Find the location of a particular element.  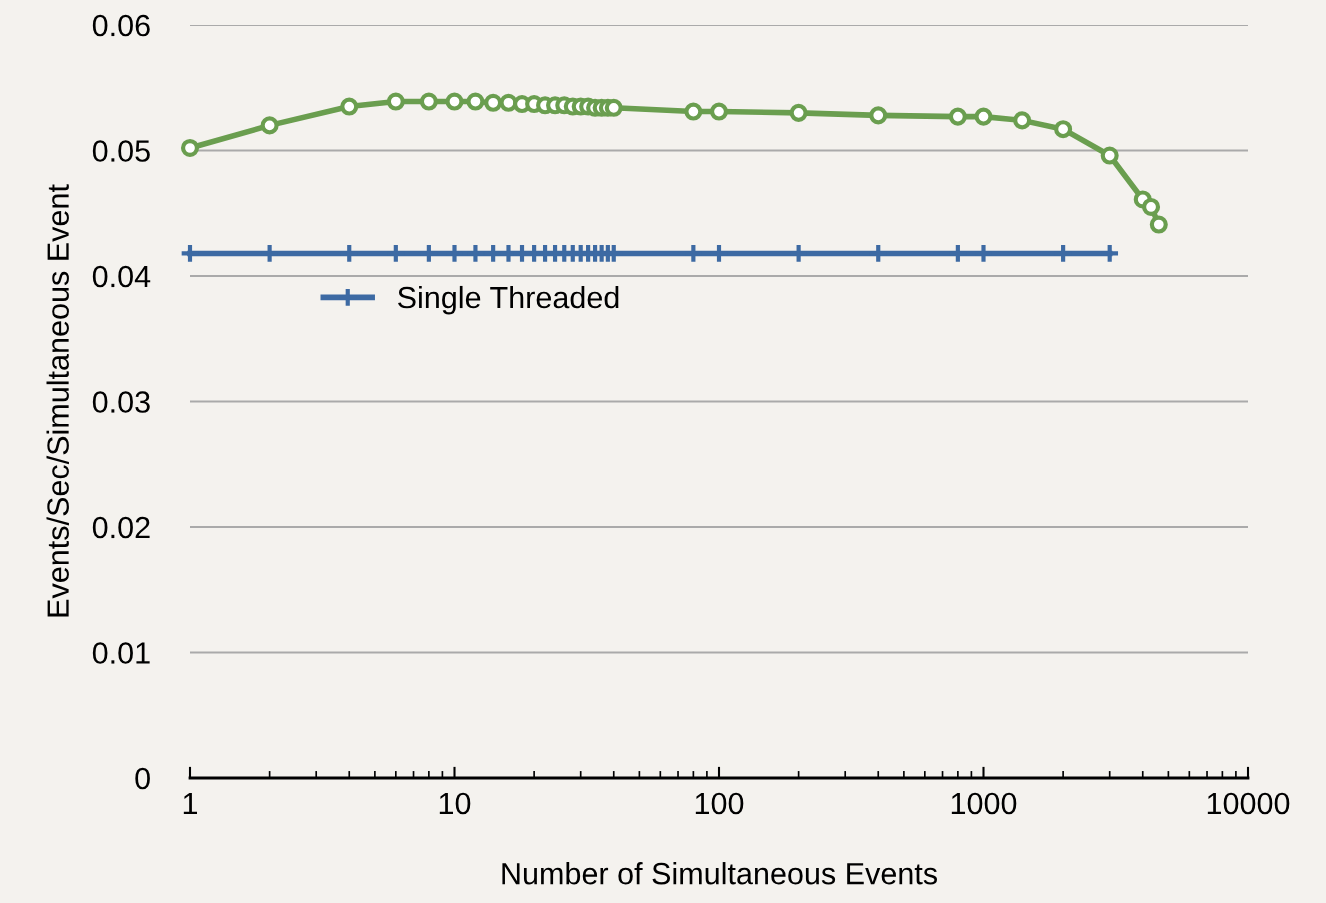

y-tick-label: 0 is located at coordinates (142, 778).